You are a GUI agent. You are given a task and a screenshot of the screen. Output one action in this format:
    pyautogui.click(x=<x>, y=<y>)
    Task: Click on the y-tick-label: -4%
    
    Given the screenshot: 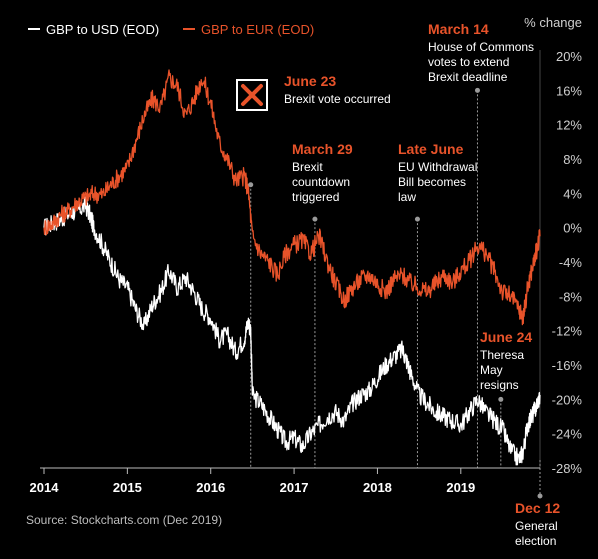 What is the action you would take?
    pyautogui.click(x=571, y=262)
    